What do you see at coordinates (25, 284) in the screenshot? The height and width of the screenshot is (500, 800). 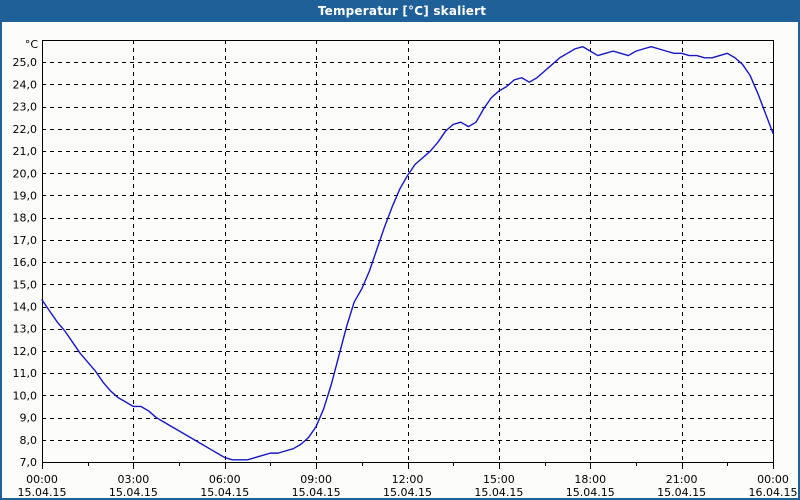 I see `y-tick-label: 15,0` at bounding box center [25, 284].